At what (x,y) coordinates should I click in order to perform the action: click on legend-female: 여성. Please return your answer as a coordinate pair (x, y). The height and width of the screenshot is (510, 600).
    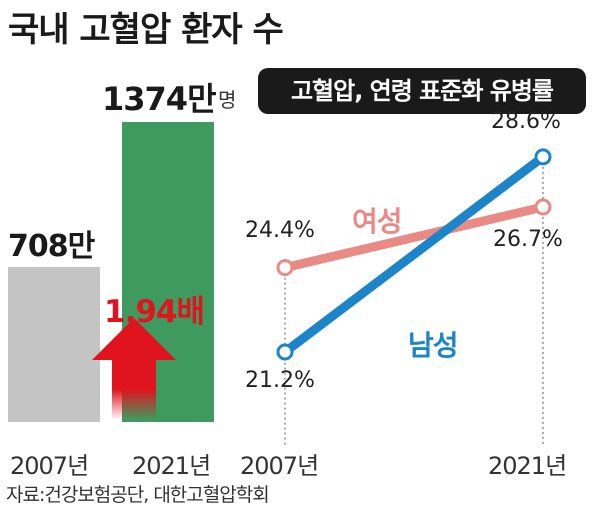
    Looking at the image, I should click on (377, 221).